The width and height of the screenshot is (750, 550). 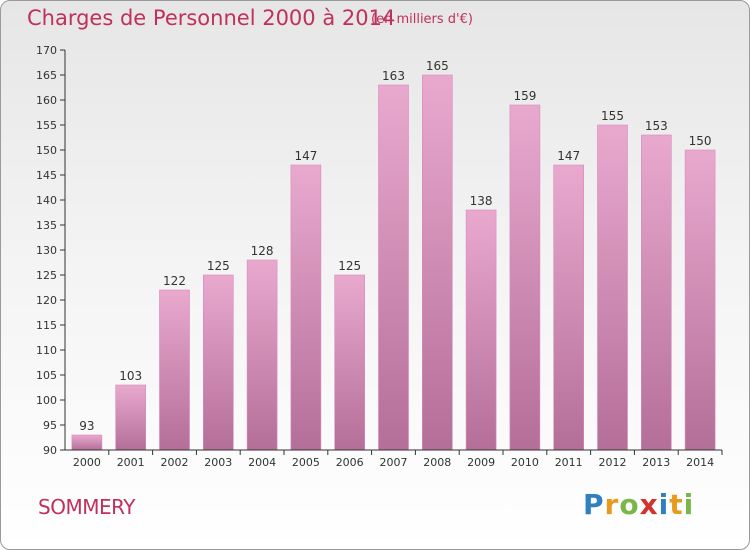 I want to click on proxiti-logo: Proxiti, so click(x=638, y=504).